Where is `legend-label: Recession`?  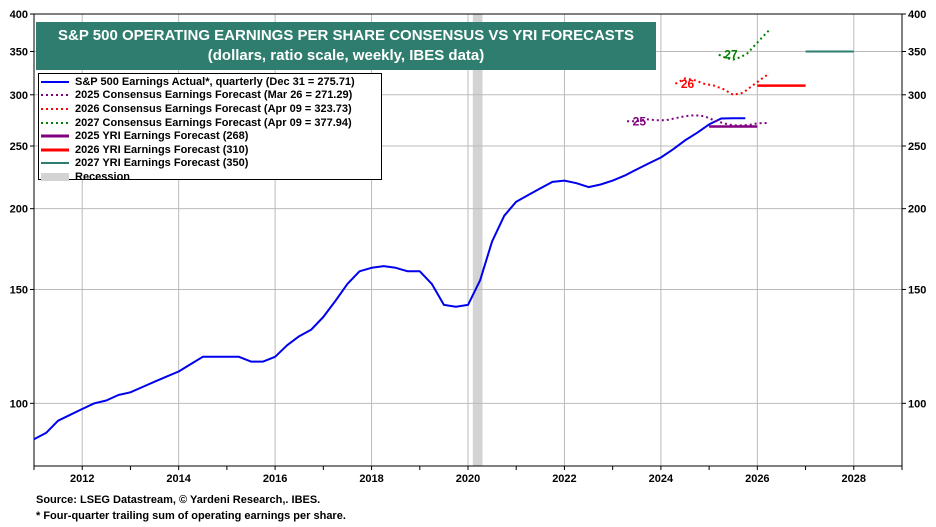 legend-label: Recession is located at coordinates (103, 176).